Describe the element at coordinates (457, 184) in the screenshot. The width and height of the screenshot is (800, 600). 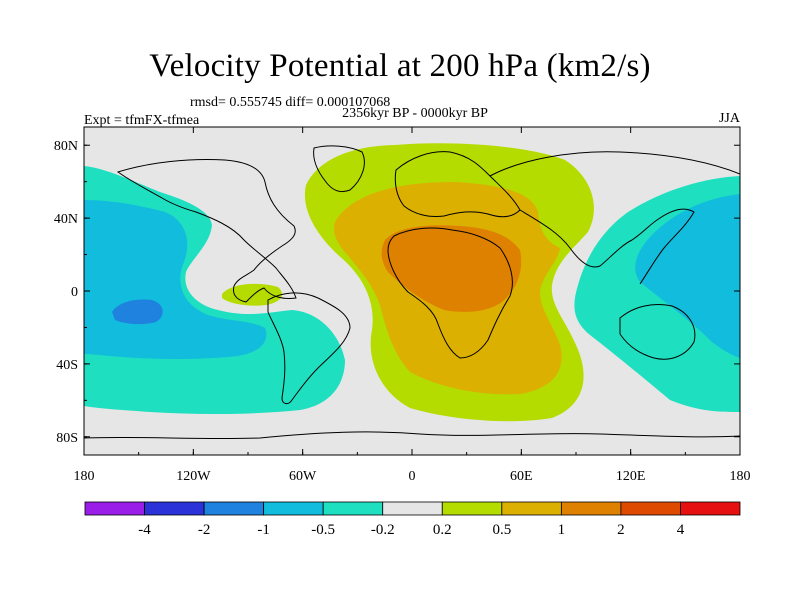
I see `coast-europe` at that location.